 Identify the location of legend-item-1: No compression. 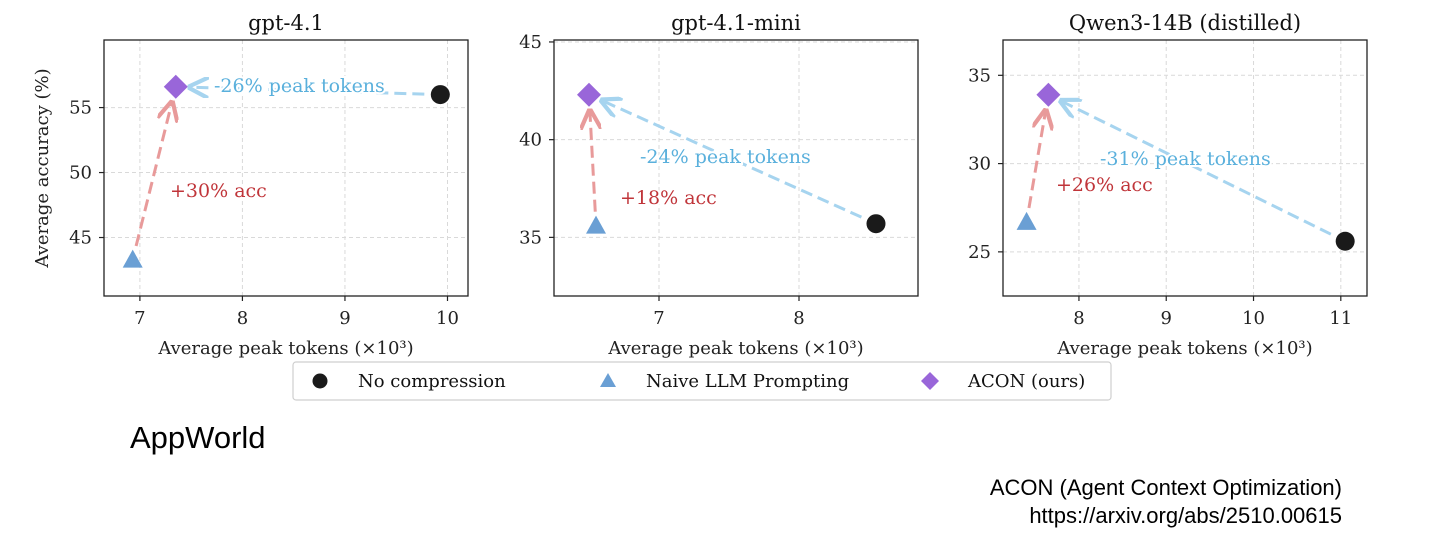
(409, 381).